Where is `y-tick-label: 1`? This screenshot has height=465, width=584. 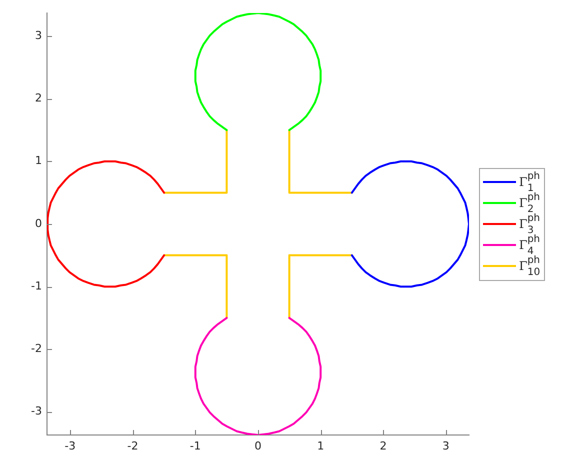
y-tick-label: 1 is located at coordinates (38, 161).